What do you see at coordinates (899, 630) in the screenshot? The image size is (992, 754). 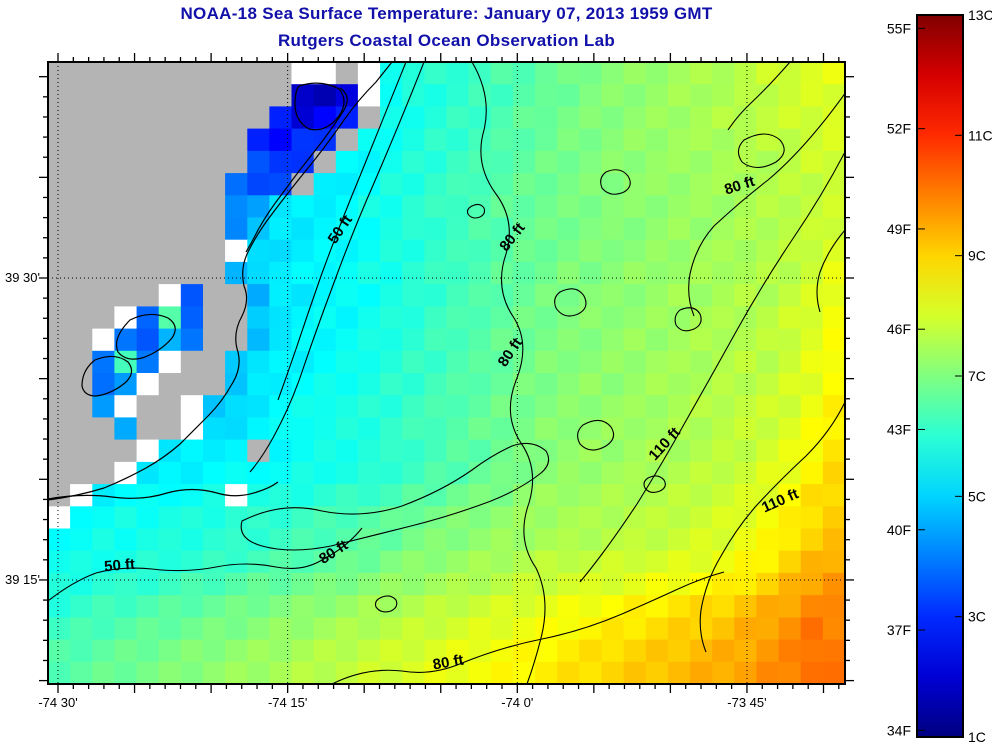 I see `colorbar-f-label: 37F` at bounding box center [899, 630].